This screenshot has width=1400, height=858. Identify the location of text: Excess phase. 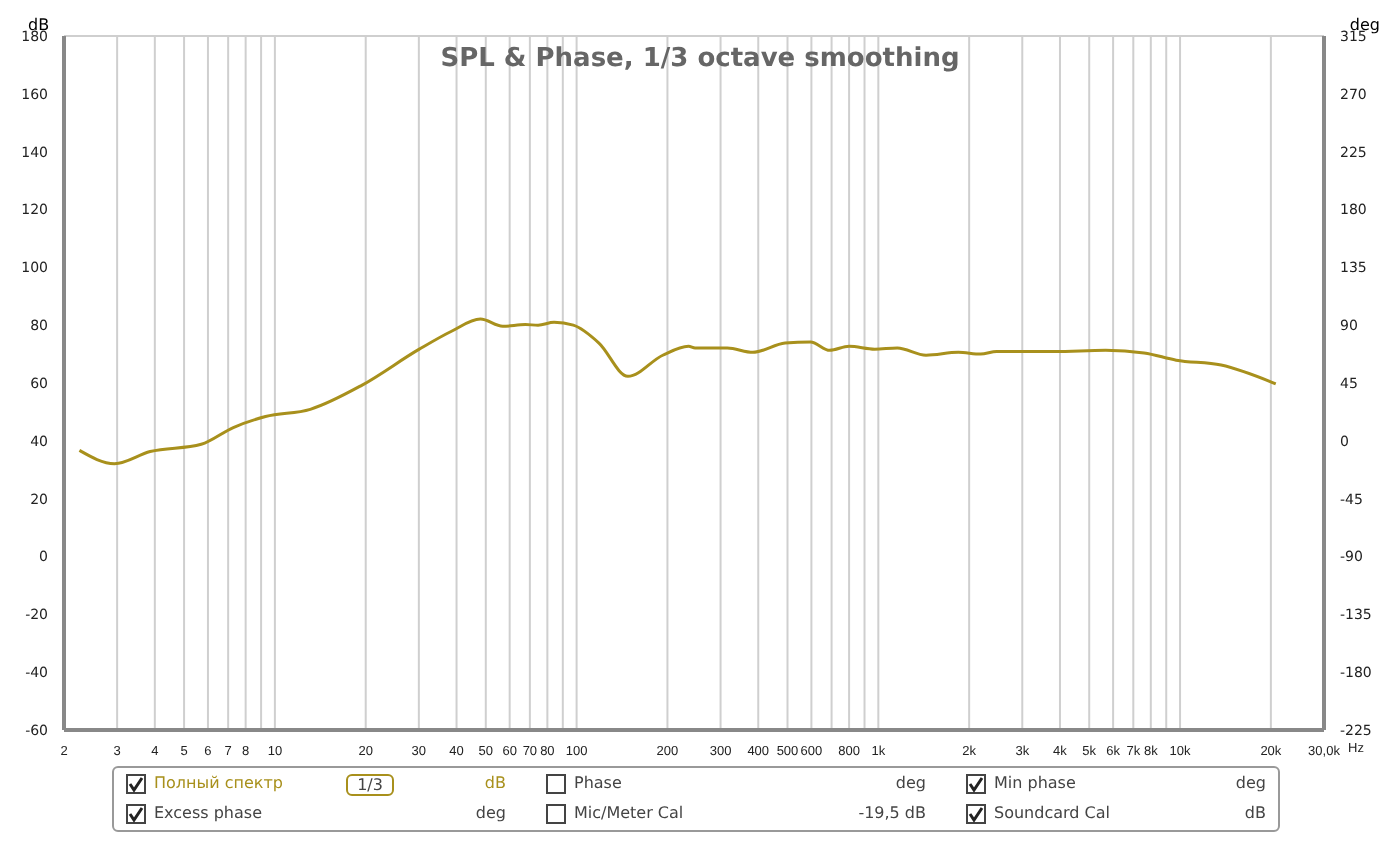
(208, 814).